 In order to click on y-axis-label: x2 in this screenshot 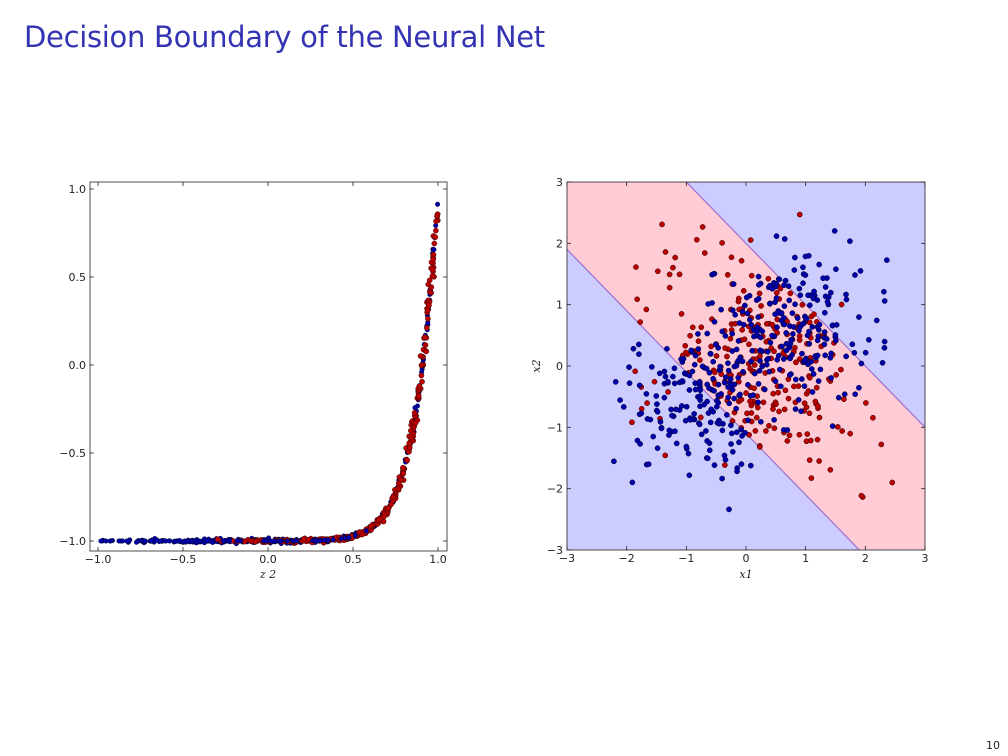, I will do `click(536, 365)`.